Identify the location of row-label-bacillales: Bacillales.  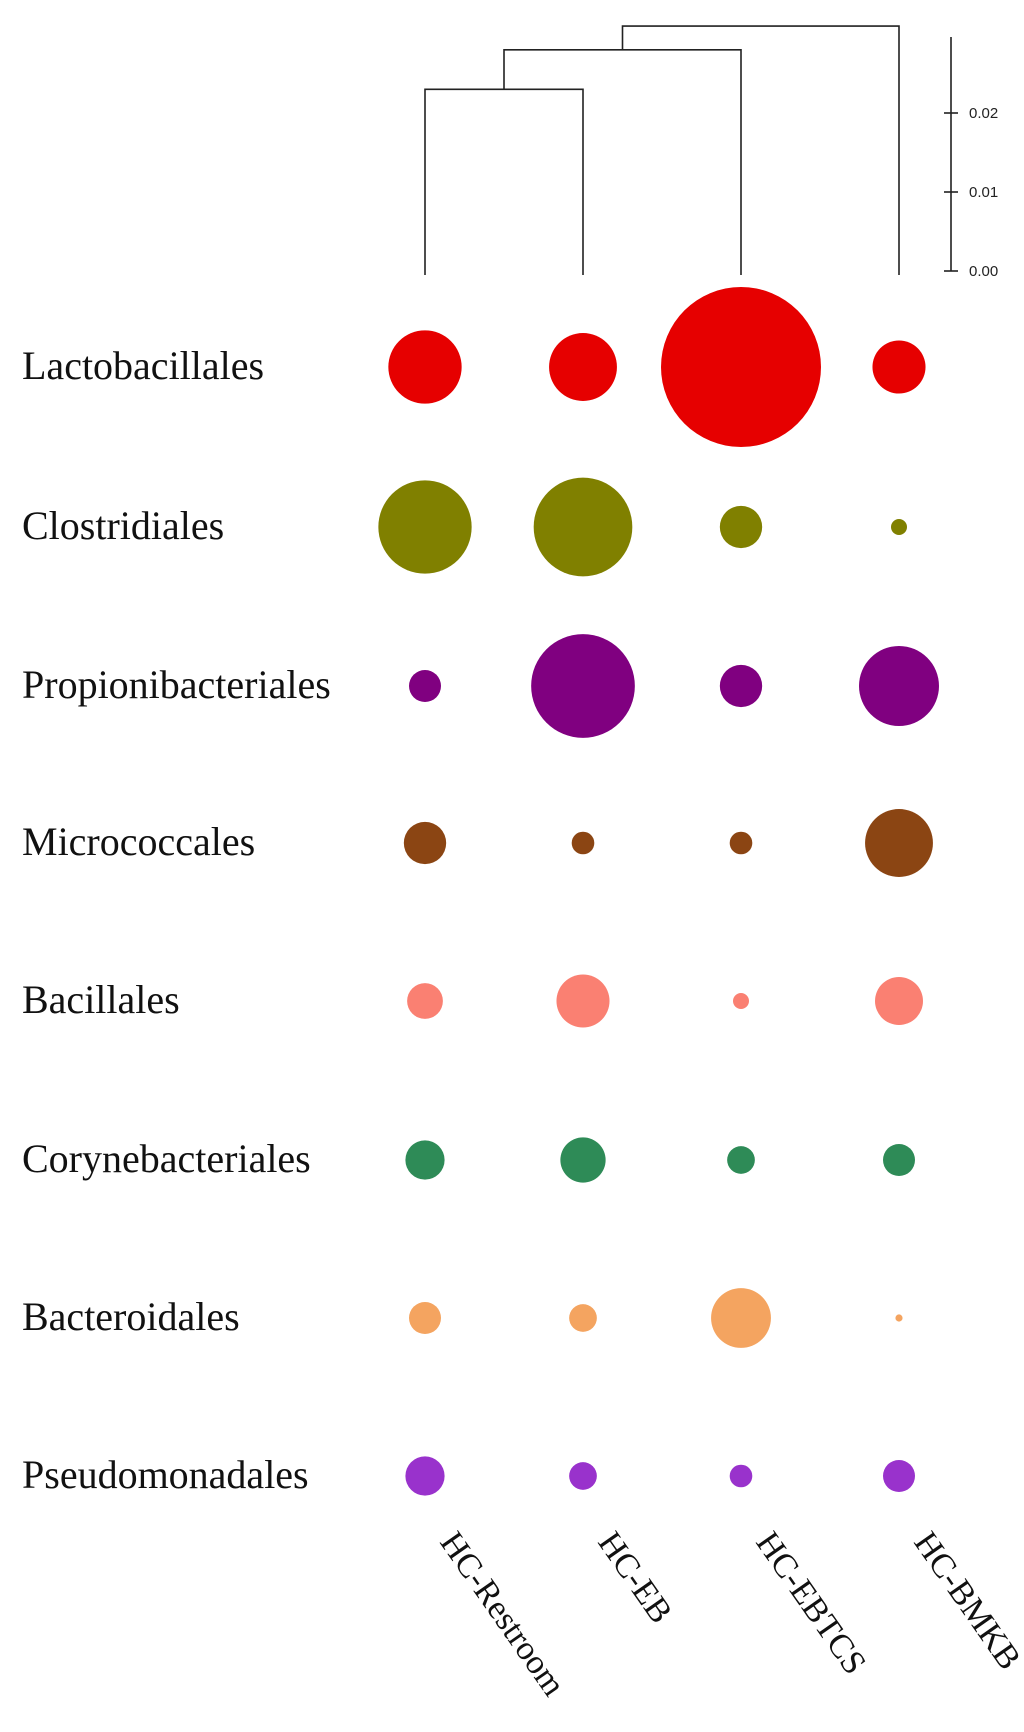
(101, 999).